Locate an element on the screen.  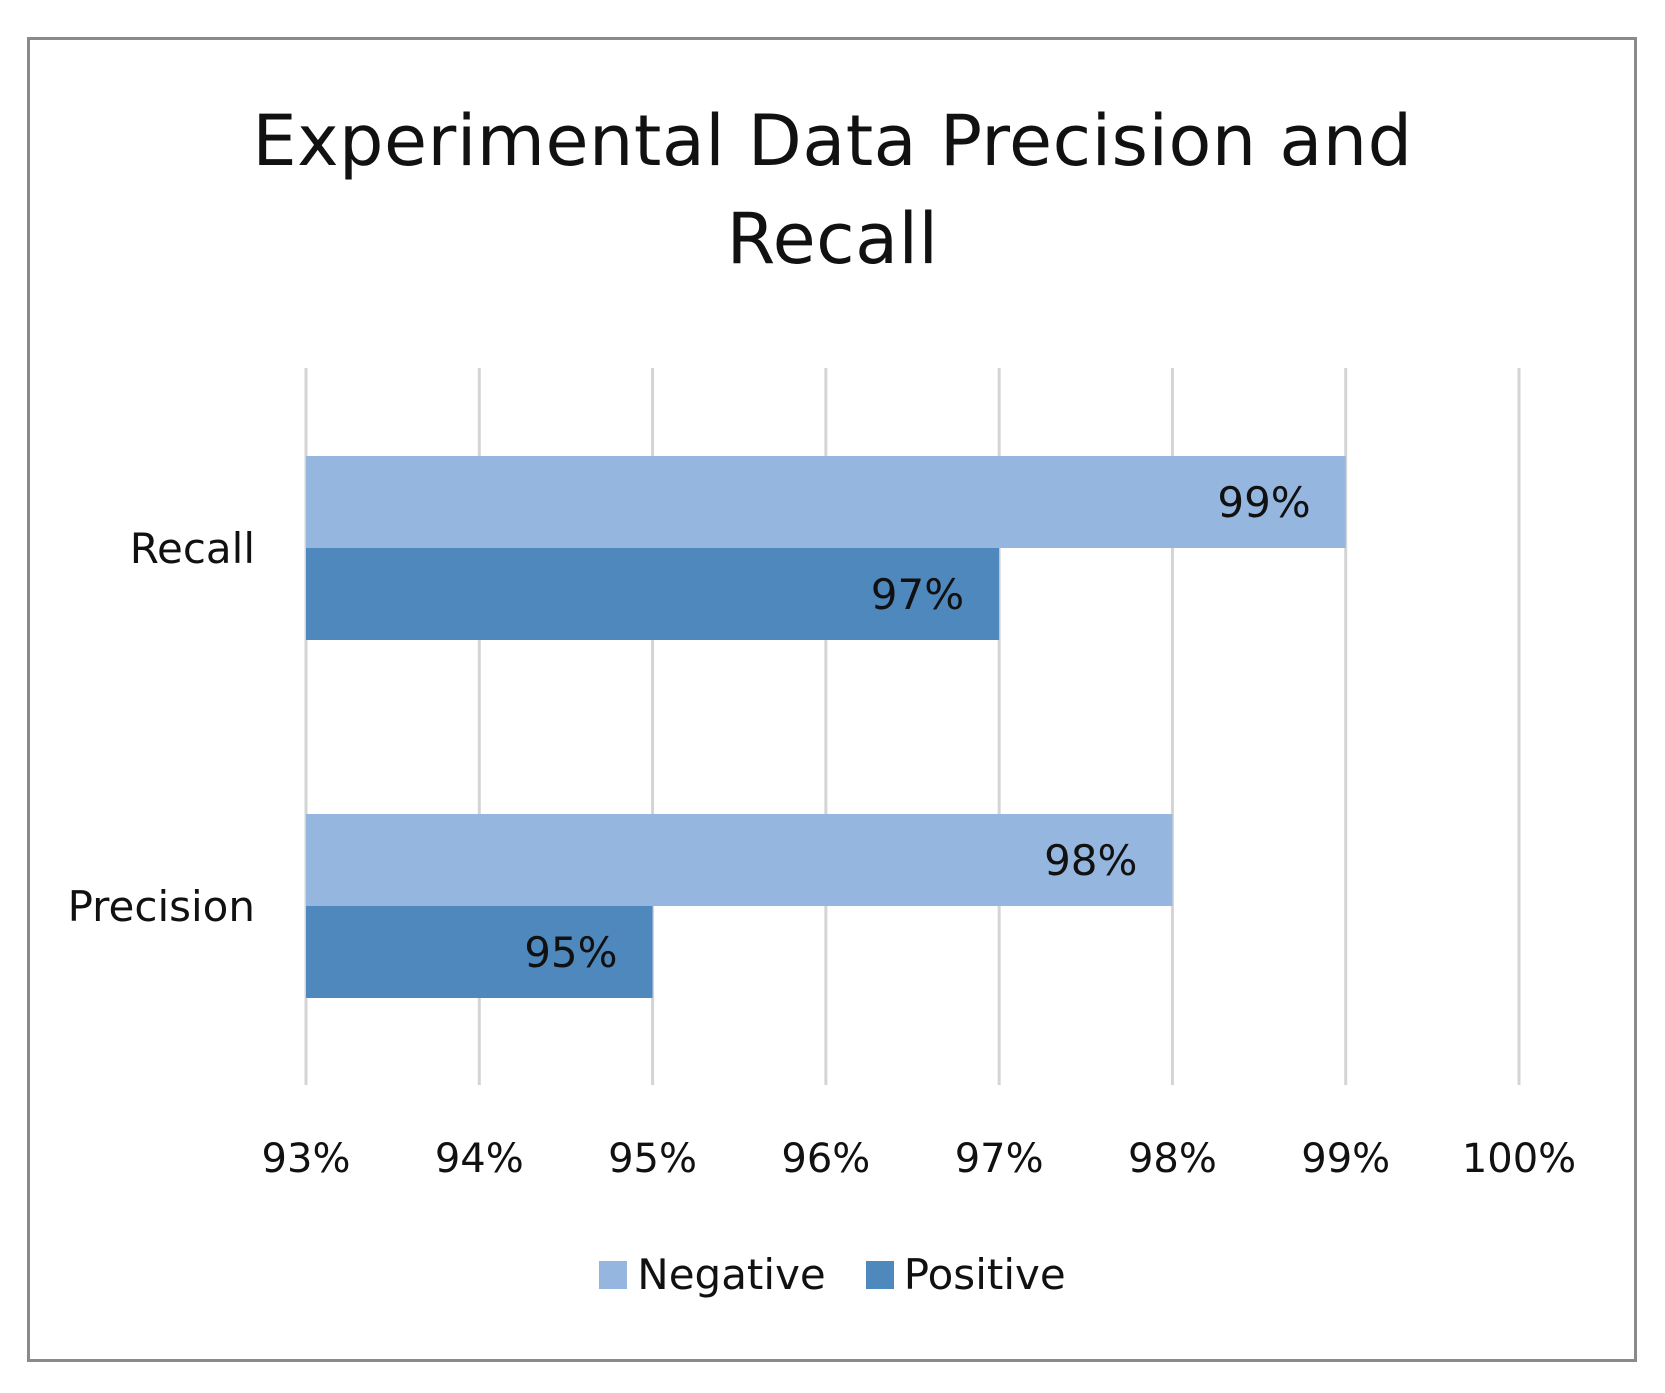
x-tick-label-97: 97% is located at coordinates (999, 1159).